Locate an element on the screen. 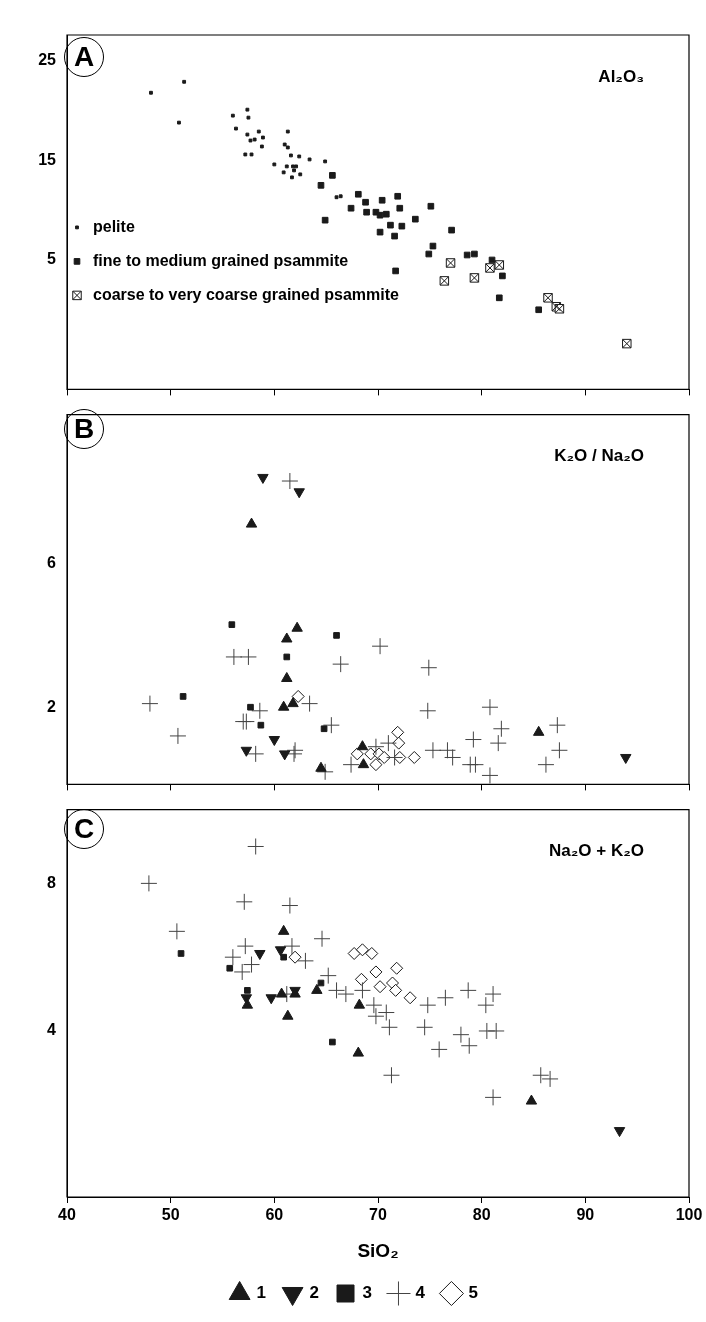 The image size is (706, 1322). y-axis-title: K₂O / Na₂O is located at coordinates (599, 456).